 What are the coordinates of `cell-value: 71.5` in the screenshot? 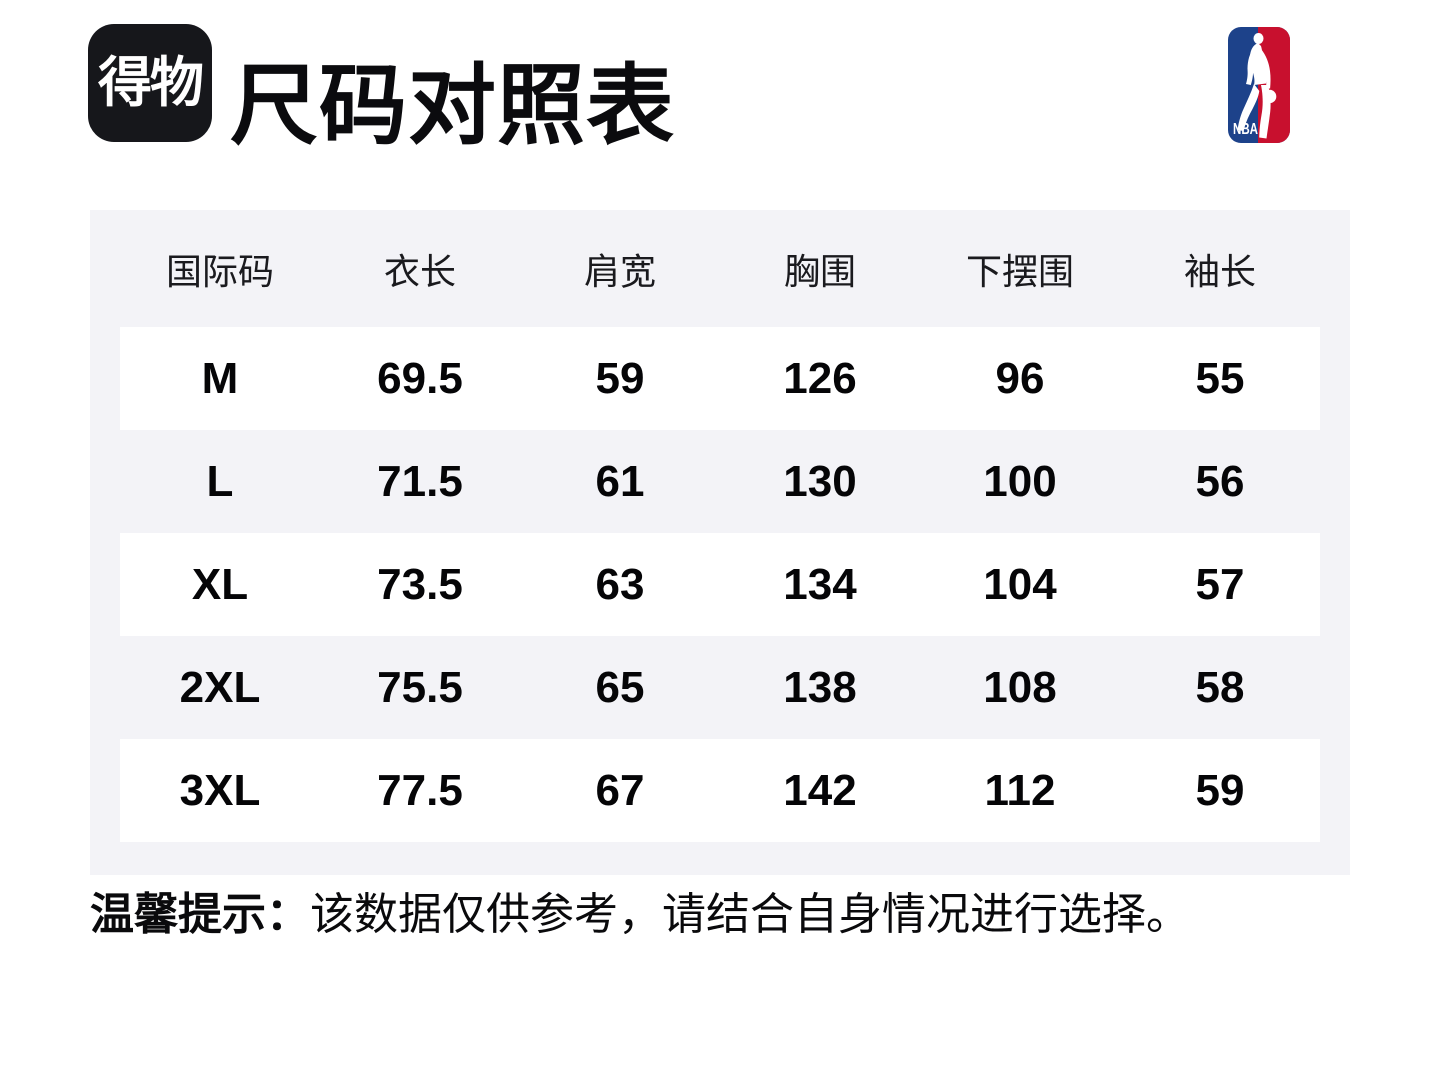 It's located at (420, 481).